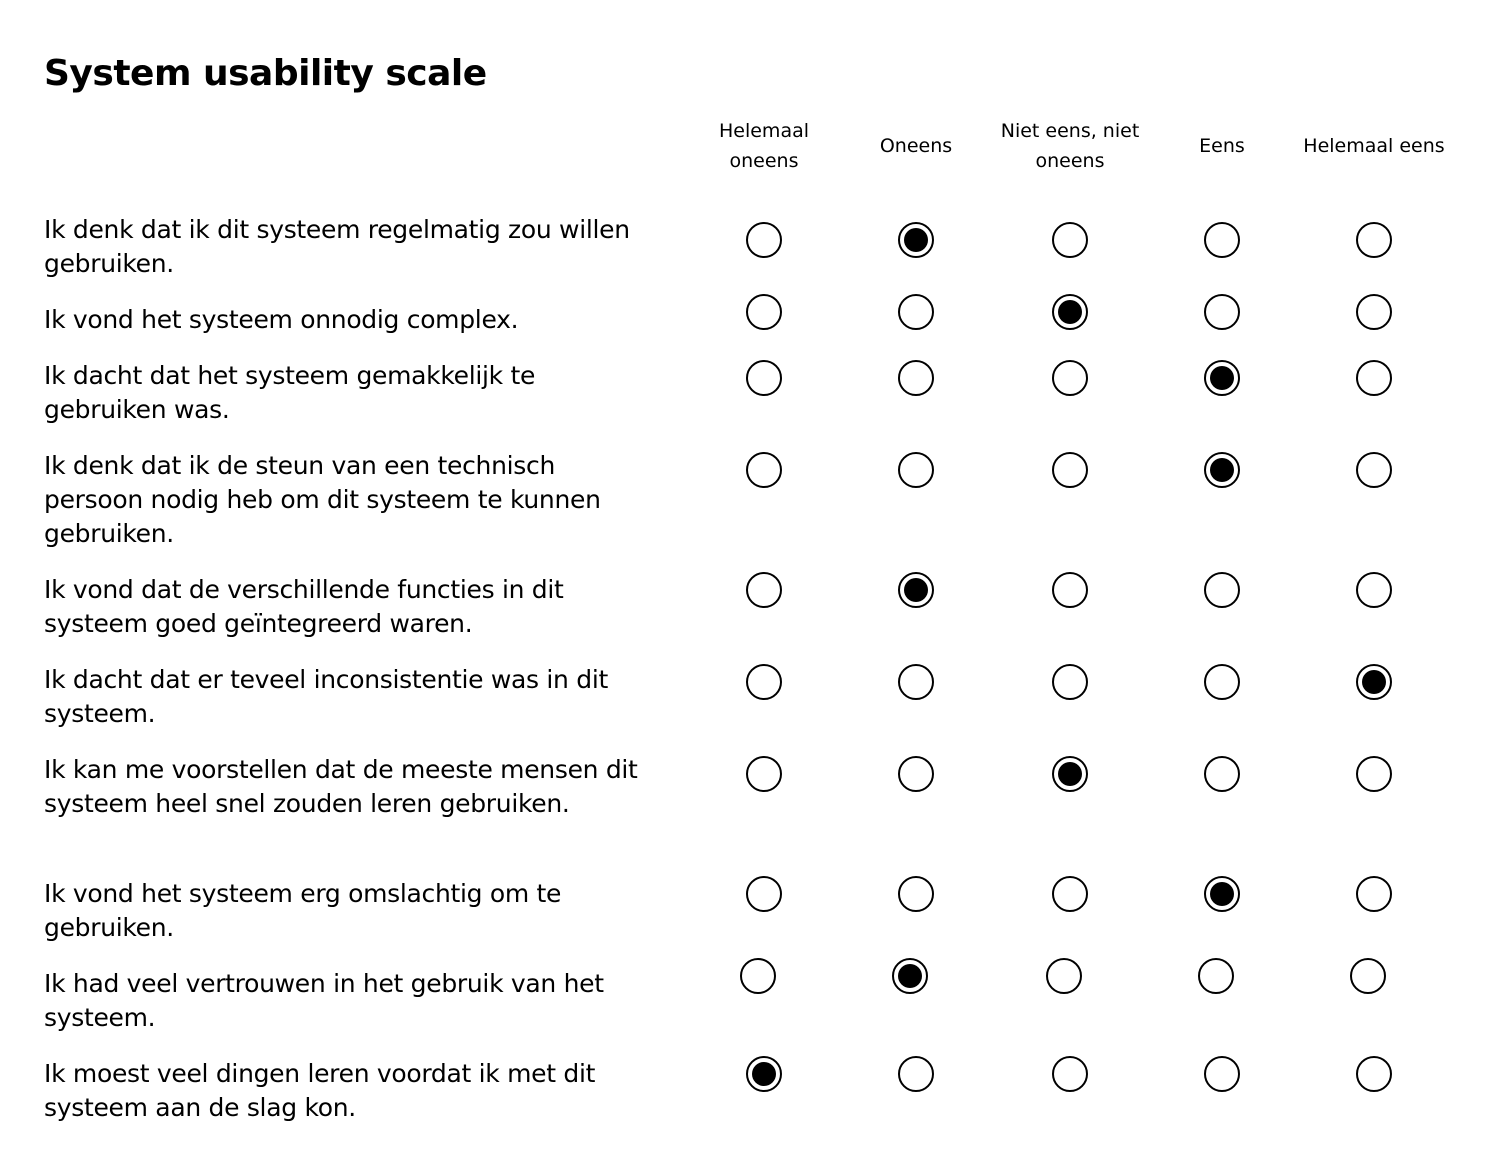 The image size is (1500, 1174). What do you see at coordinates (1070, 146) in the screenshot?
I see `column-header: Niet eens, niet oneens` at bounding box center [1070, 146].